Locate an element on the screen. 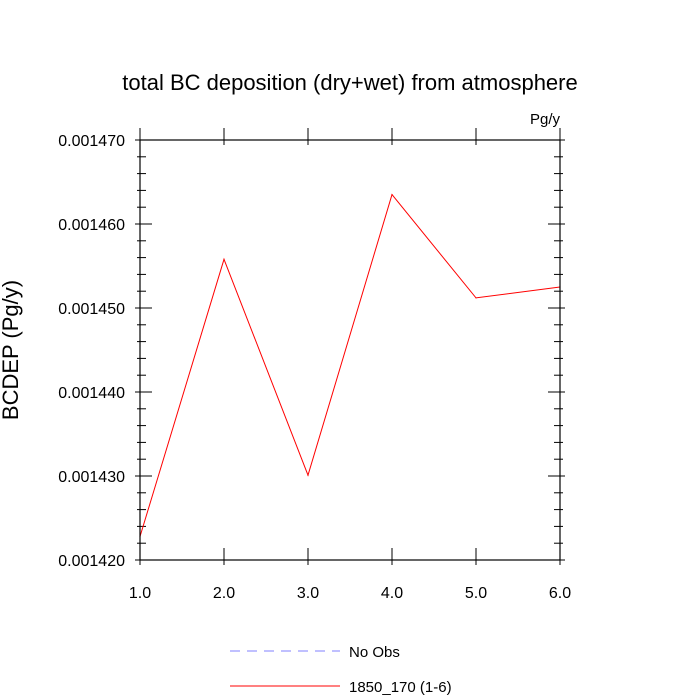 The image size is (700, 700). y-tick-label: 0.001460 is located at coordinates (91, 225).